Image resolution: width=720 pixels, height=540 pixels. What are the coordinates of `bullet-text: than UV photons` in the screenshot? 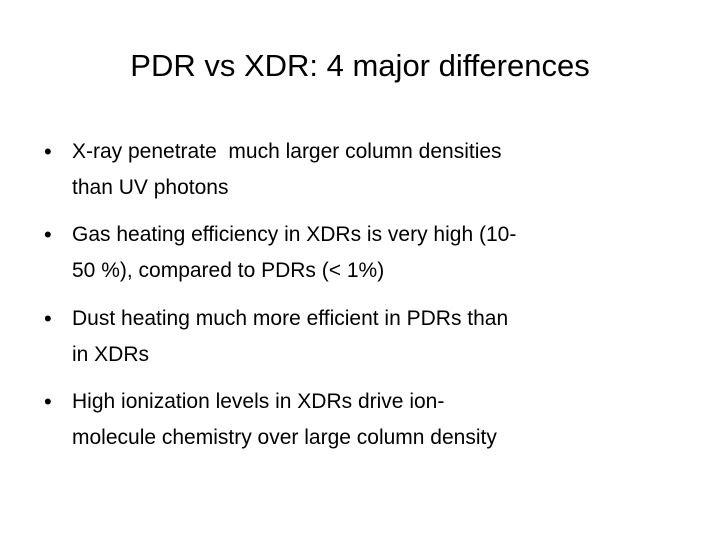 It's located at (150, 187).